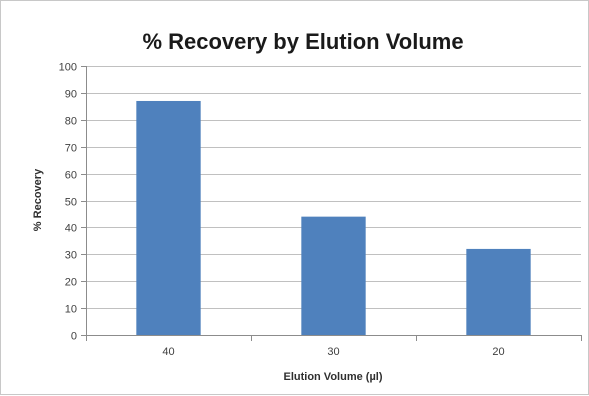  Describe the element at coordinates (38, 199) in the screenshot. I see `y-axis-title: % Recovery` at that location.